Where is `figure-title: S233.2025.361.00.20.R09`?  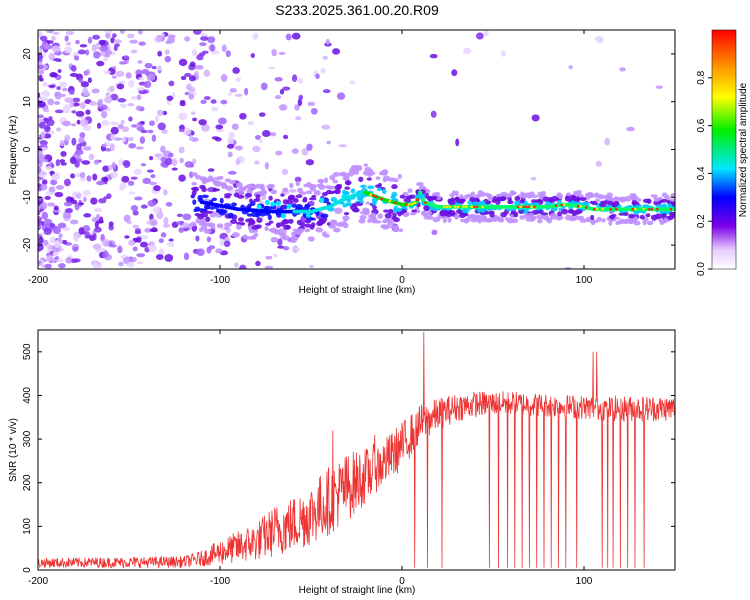
figure-title: S233.2025.361.00.20.R09 is located at coordinates (357, 10).